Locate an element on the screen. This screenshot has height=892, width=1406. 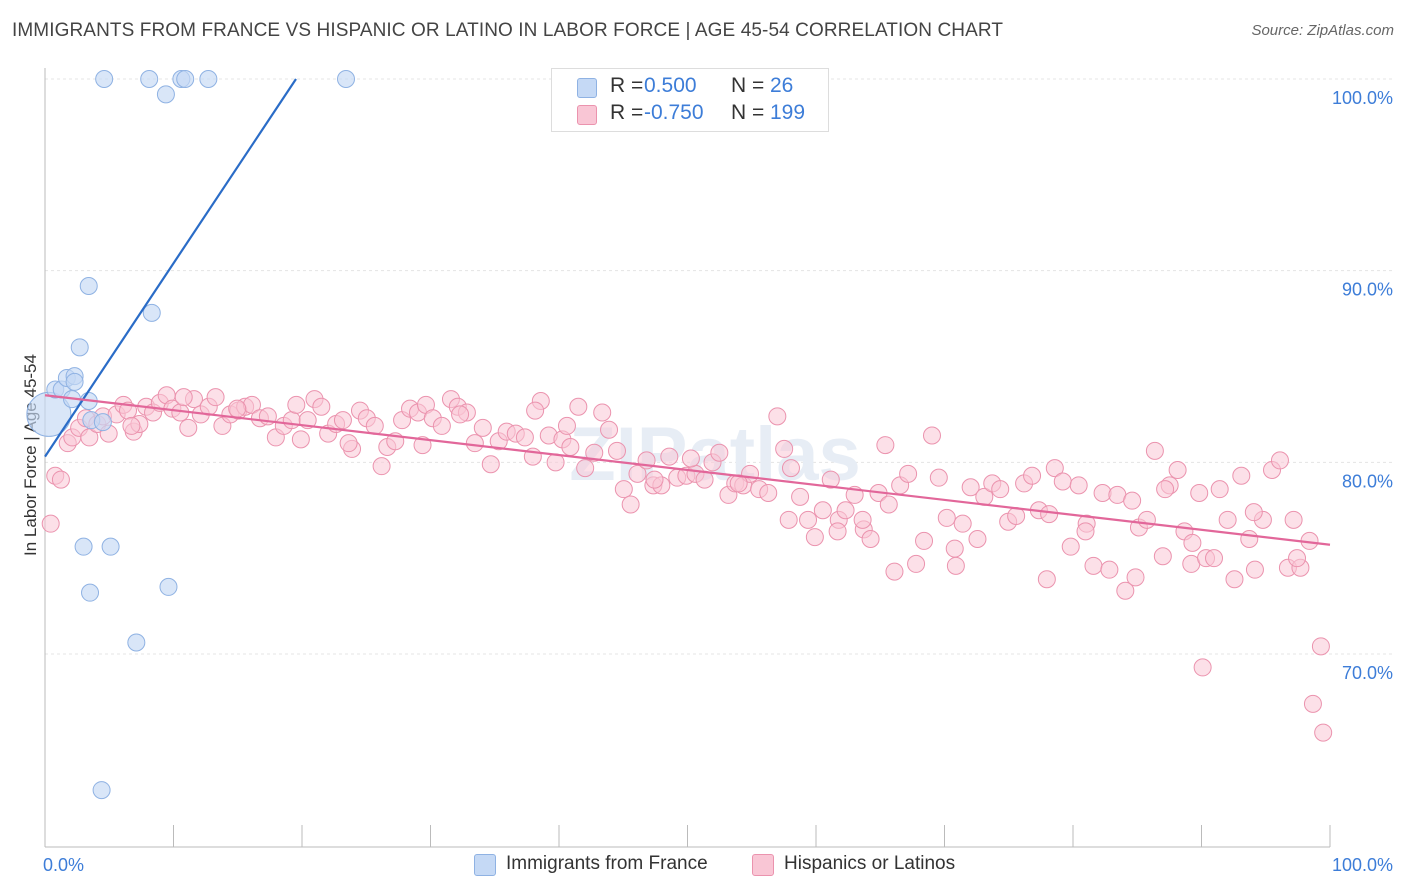
y-tick-label: 90.0% is located at coordinates (1367, 290).